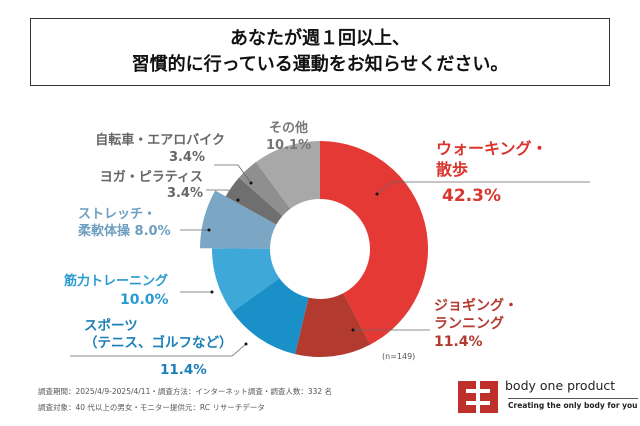 The image size is (640, 426). I want to click on brand-logo-icon, so click(478, 397).